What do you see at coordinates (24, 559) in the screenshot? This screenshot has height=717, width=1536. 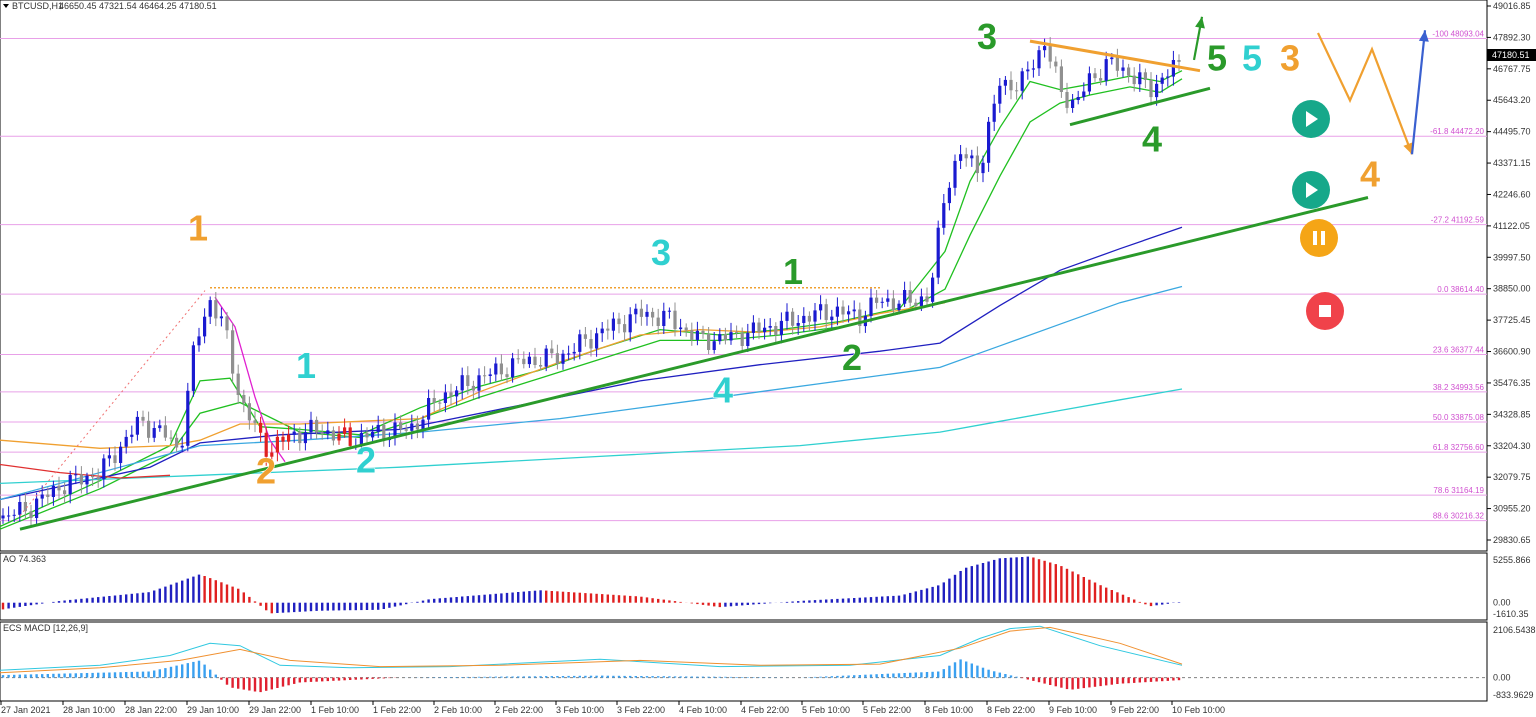 I see `ao-title: AO 74.363` at bounding box center [24, 559].